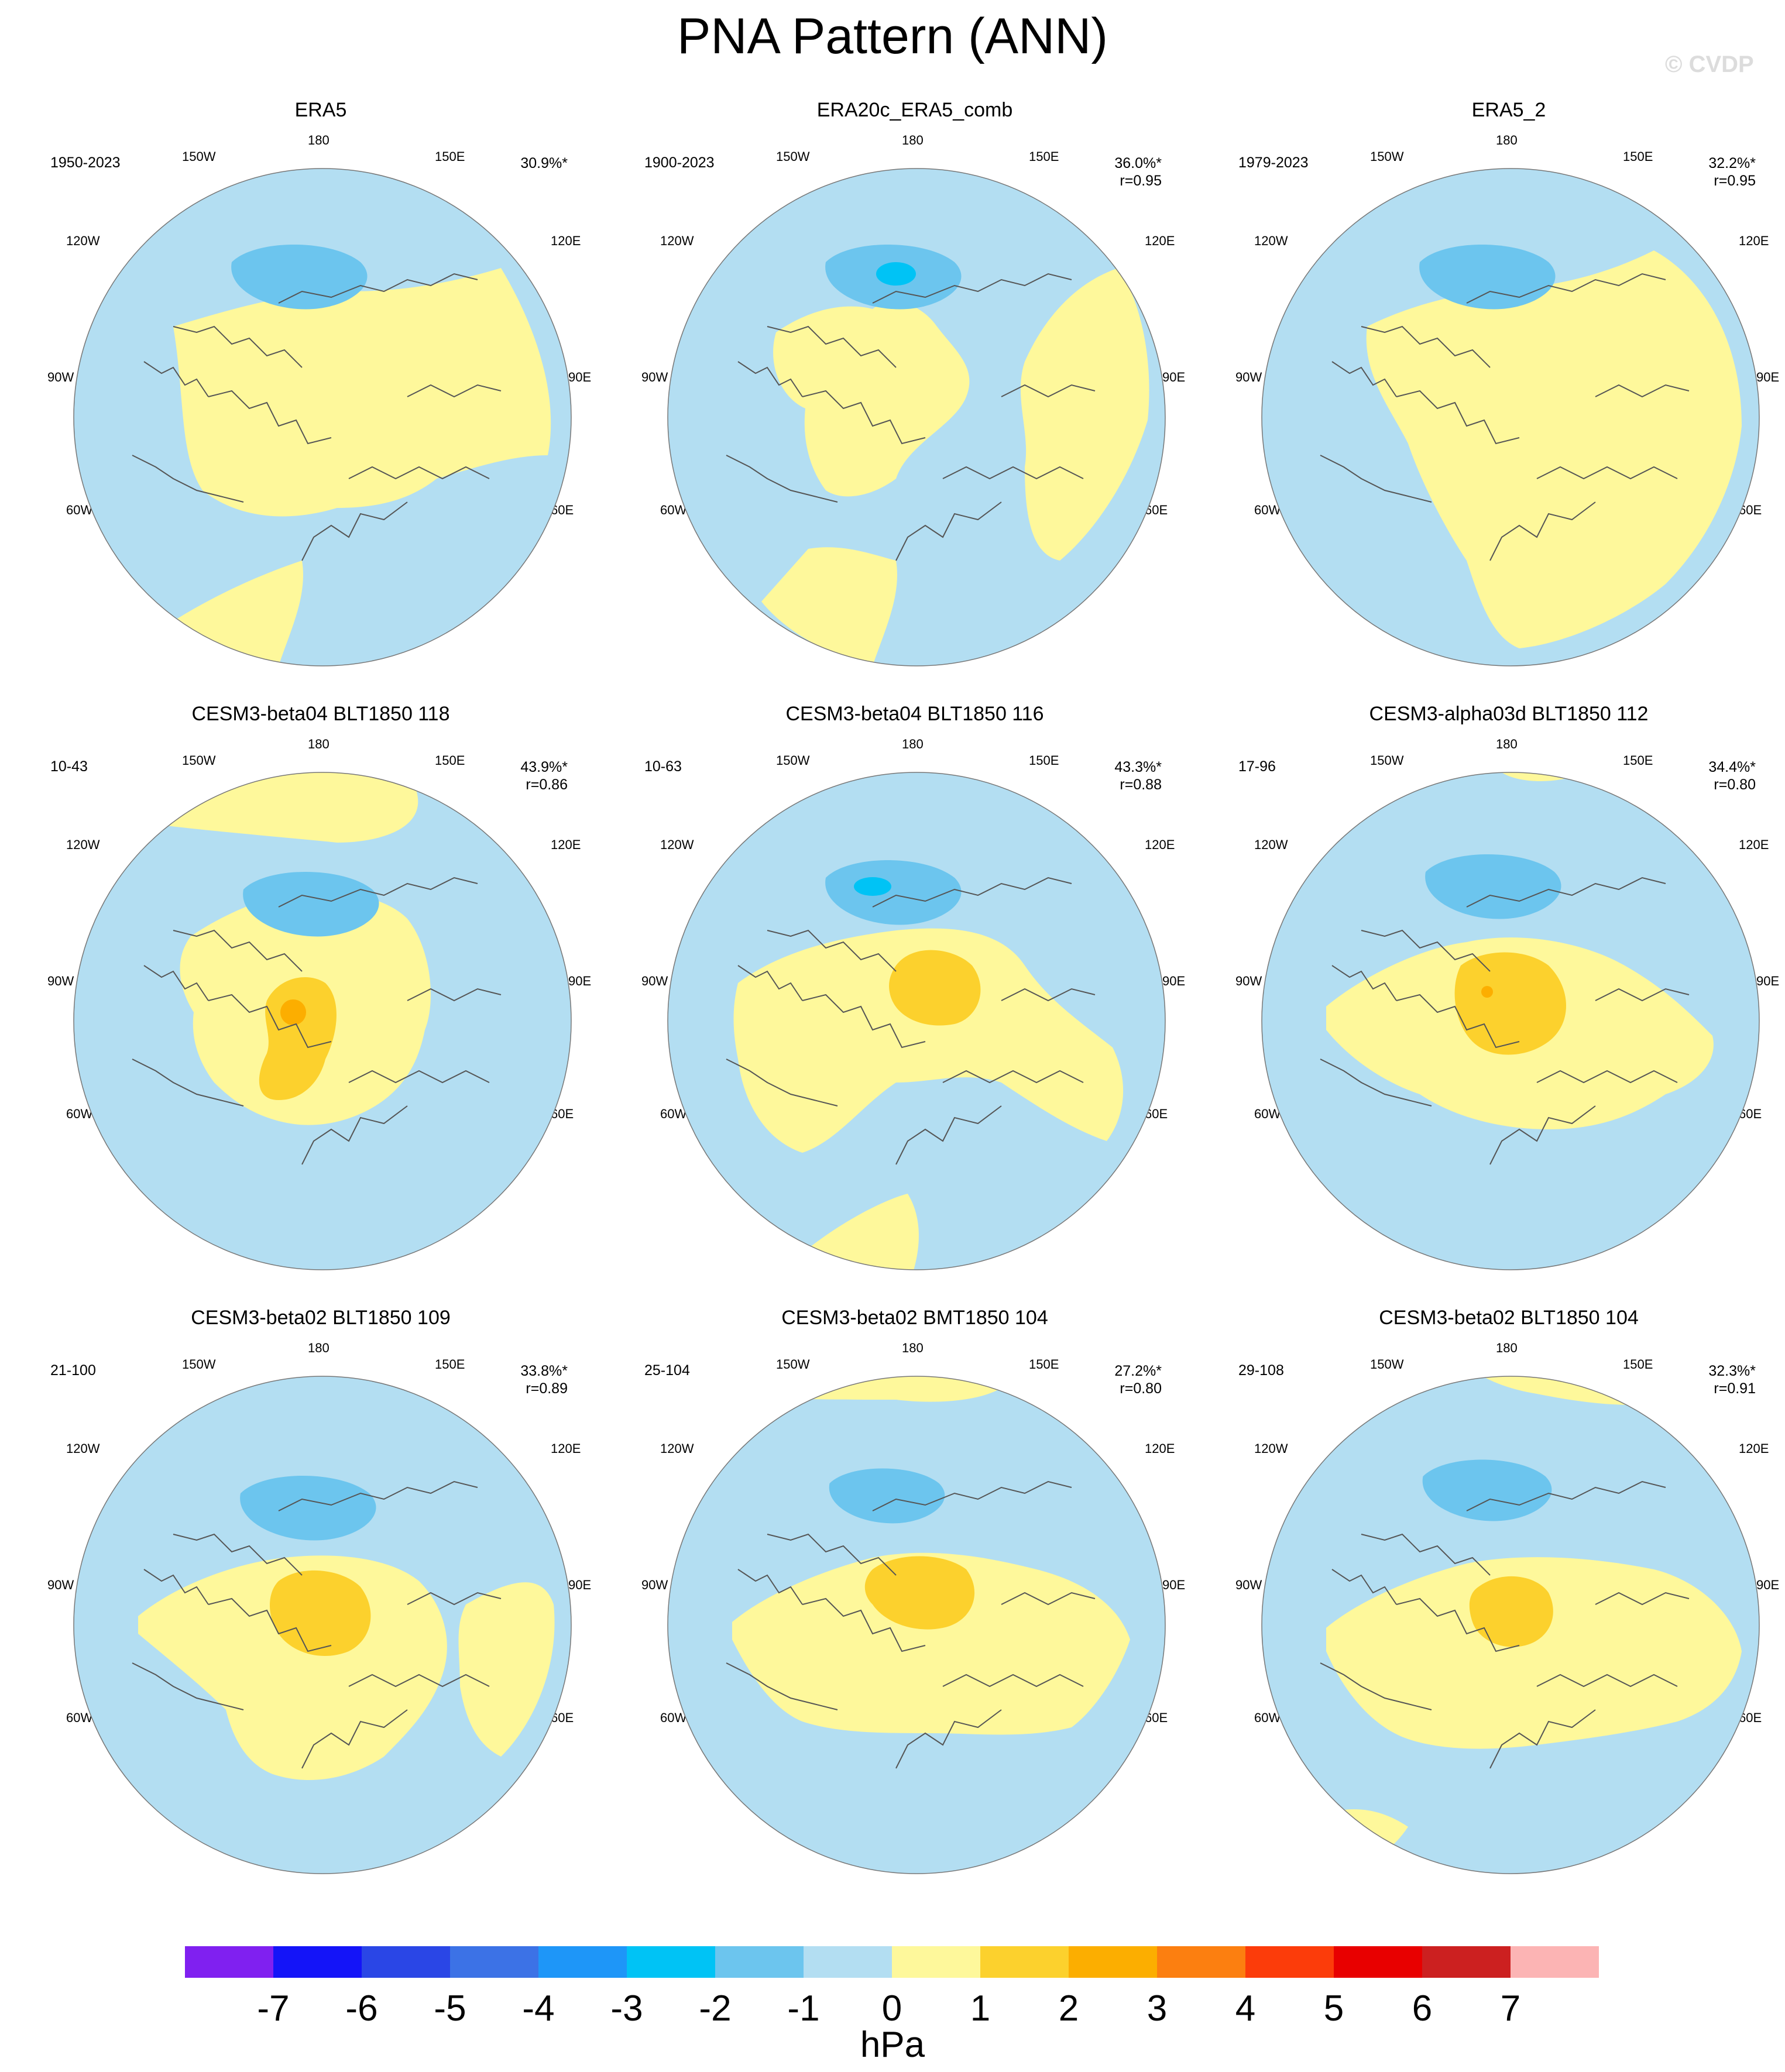 The height and width of the screenshot is (2072, 1785). Describe the element at coordinates (914, 714) in the screenshot. I see `panel-title: CESM3-beta04 BLT1850 116` at that location.